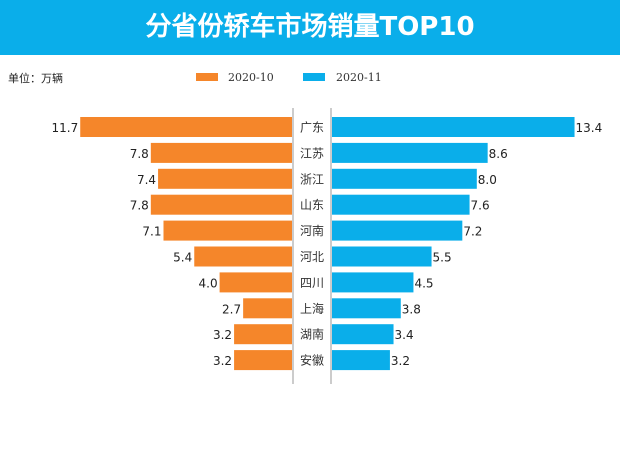  What do you see at coordinates (312, 334) in the screenshot?
I see `category-label: 湖南` at bounding box center [312, 334].